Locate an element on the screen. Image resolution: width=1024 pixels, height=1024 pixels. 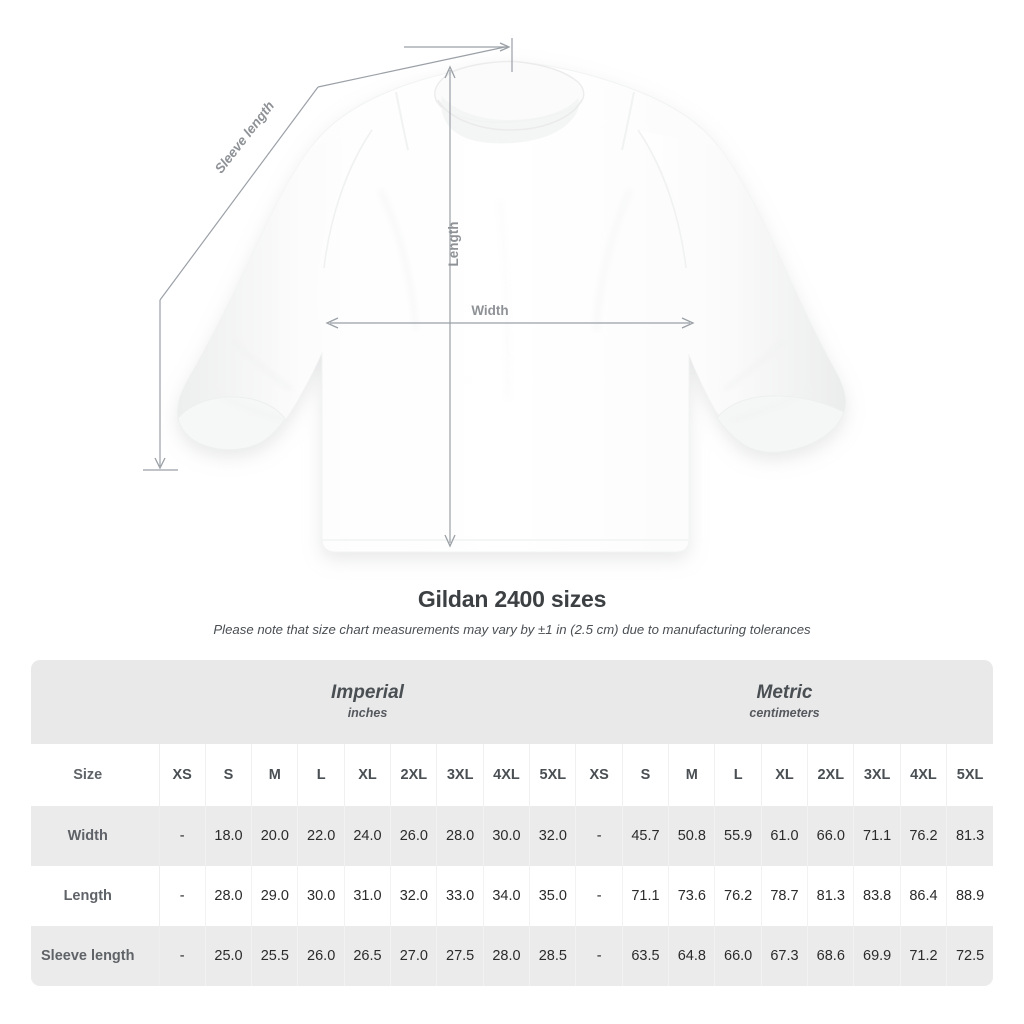
unit-spacer-cell is located at coordinates (95, 702).